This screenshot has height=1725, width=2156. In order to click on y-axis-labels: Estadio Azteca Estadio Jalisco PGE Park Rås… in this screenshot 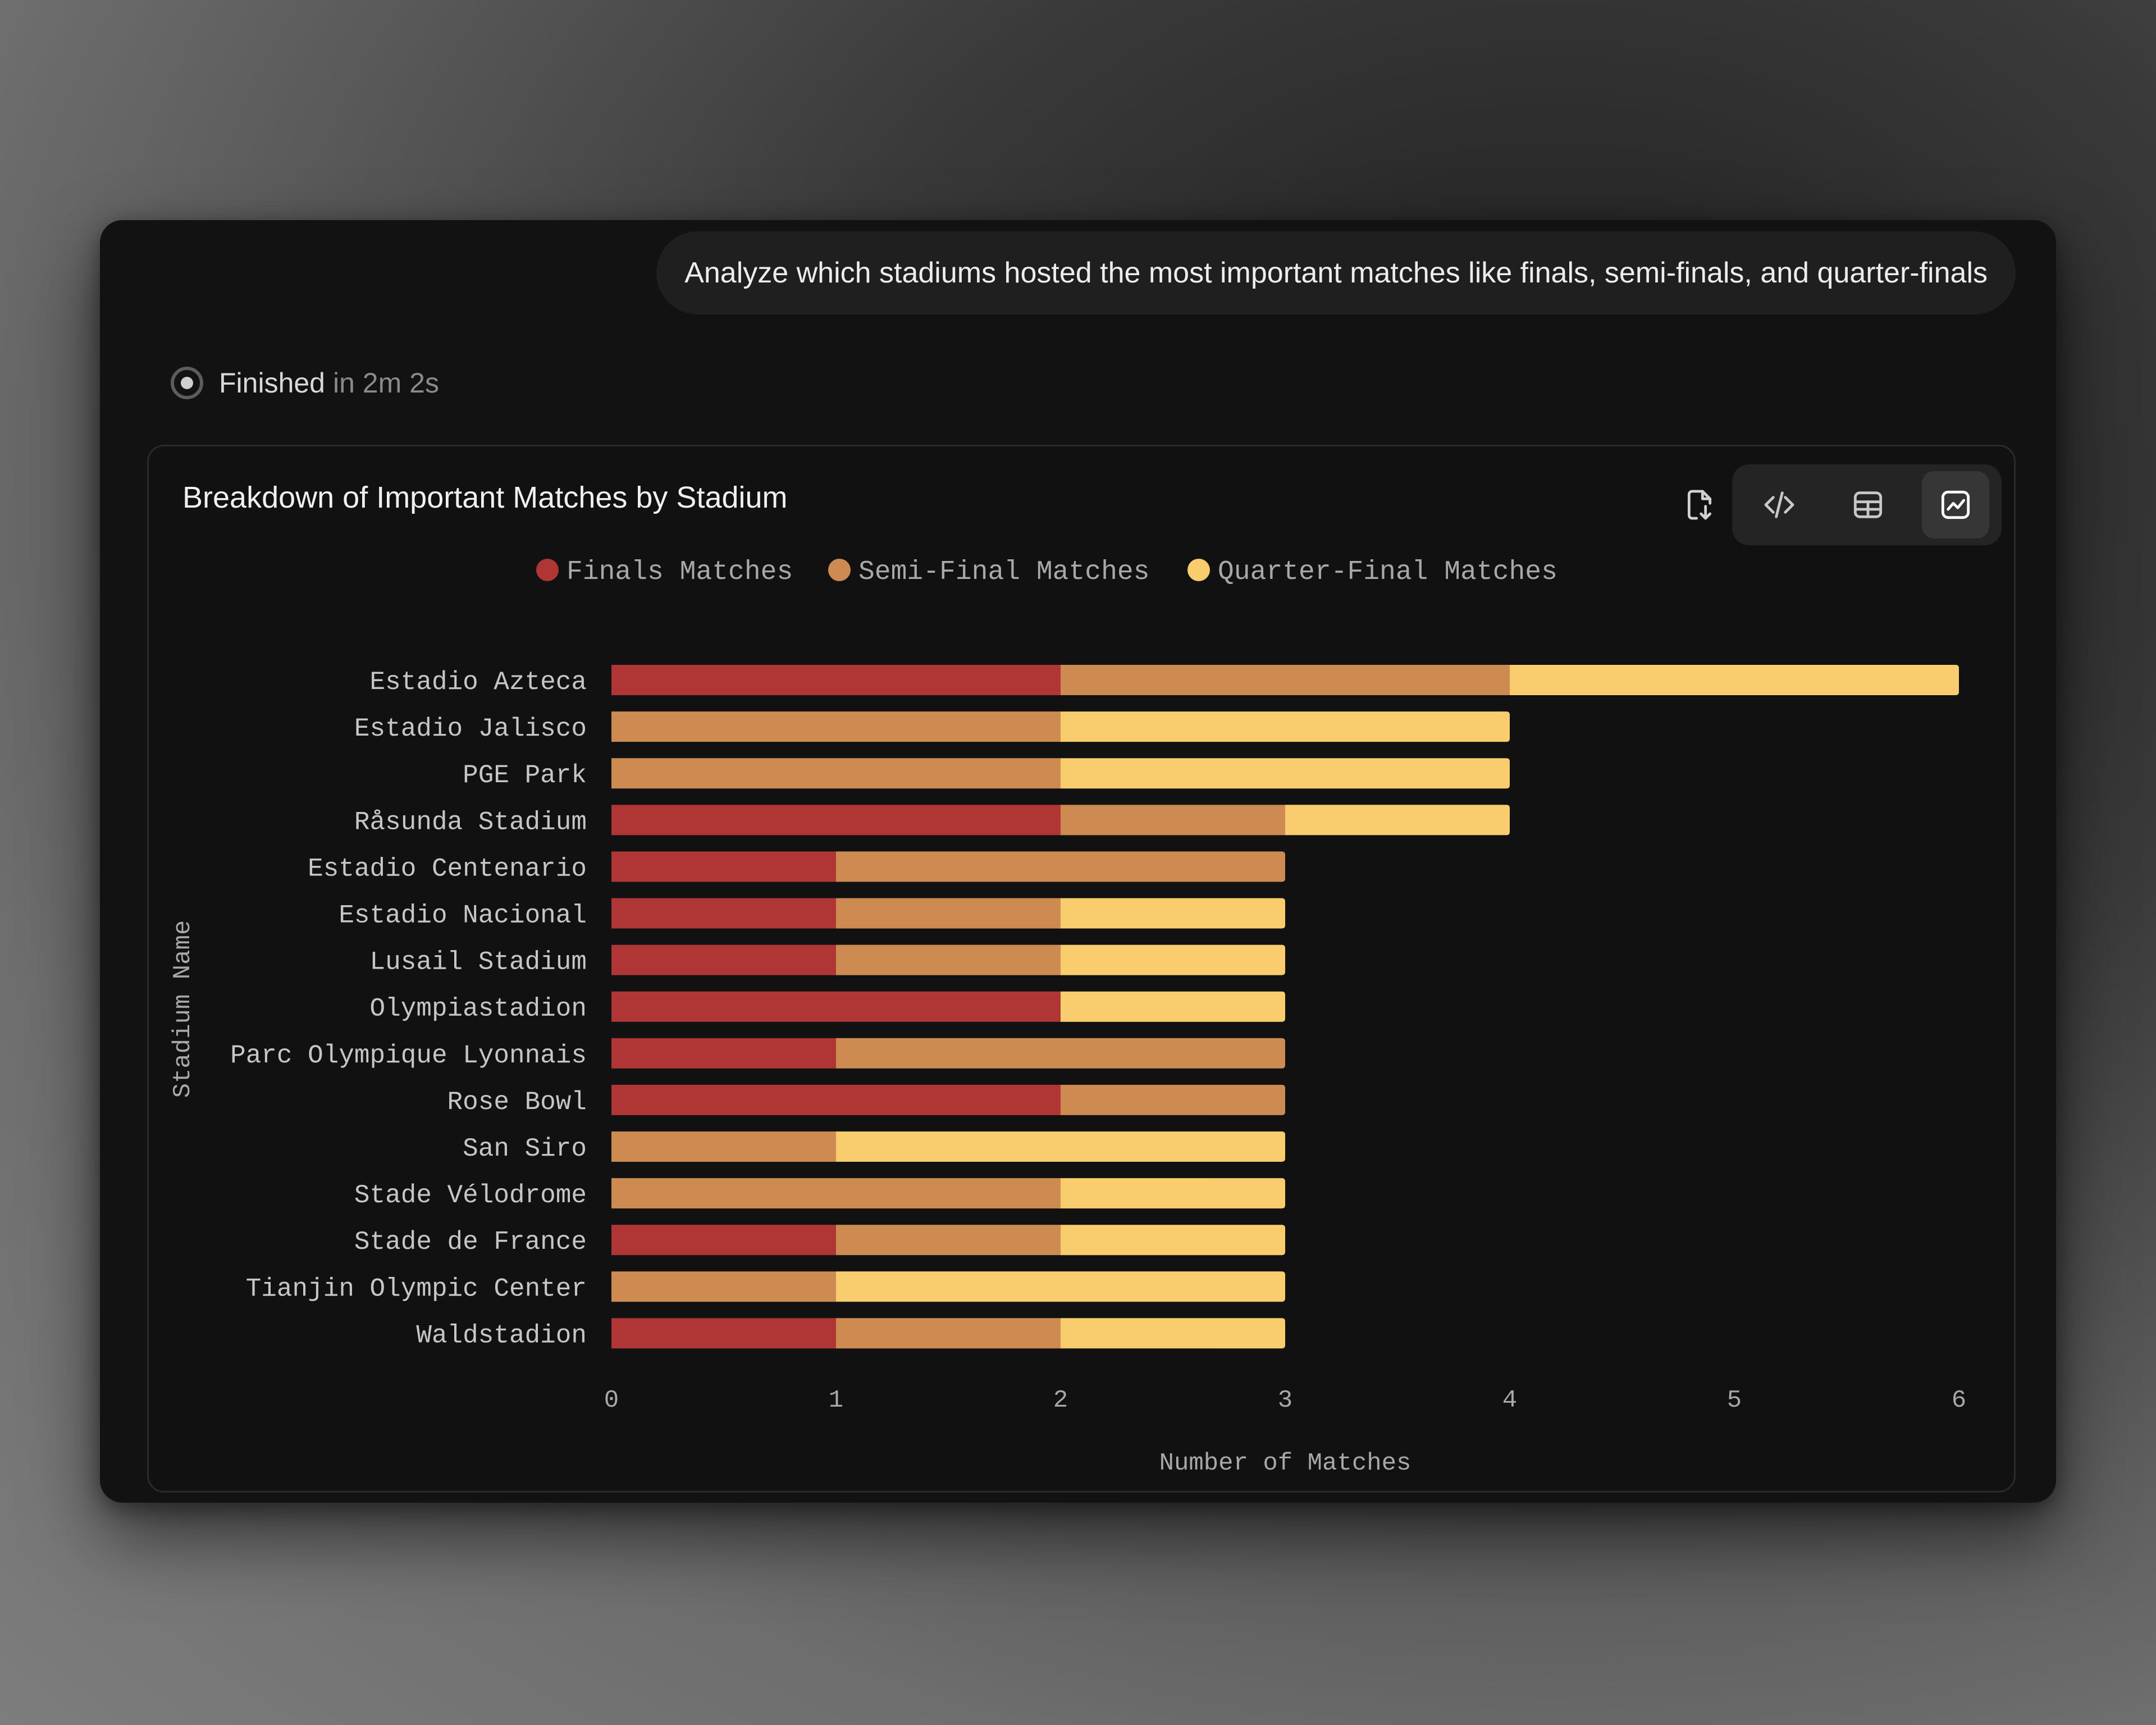, I will do `click(408, 1009)`.